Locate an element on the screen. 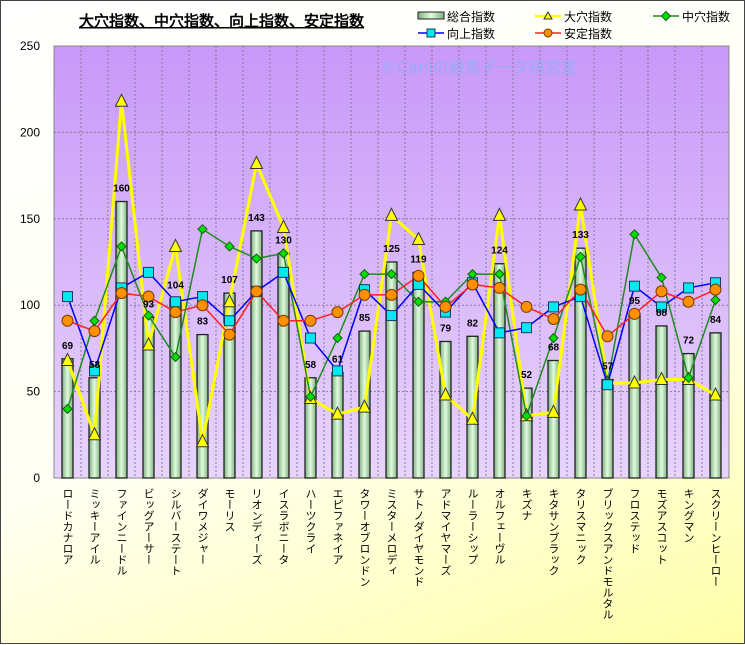  y-tick-label: 50 is located at coordinates (34, 392).